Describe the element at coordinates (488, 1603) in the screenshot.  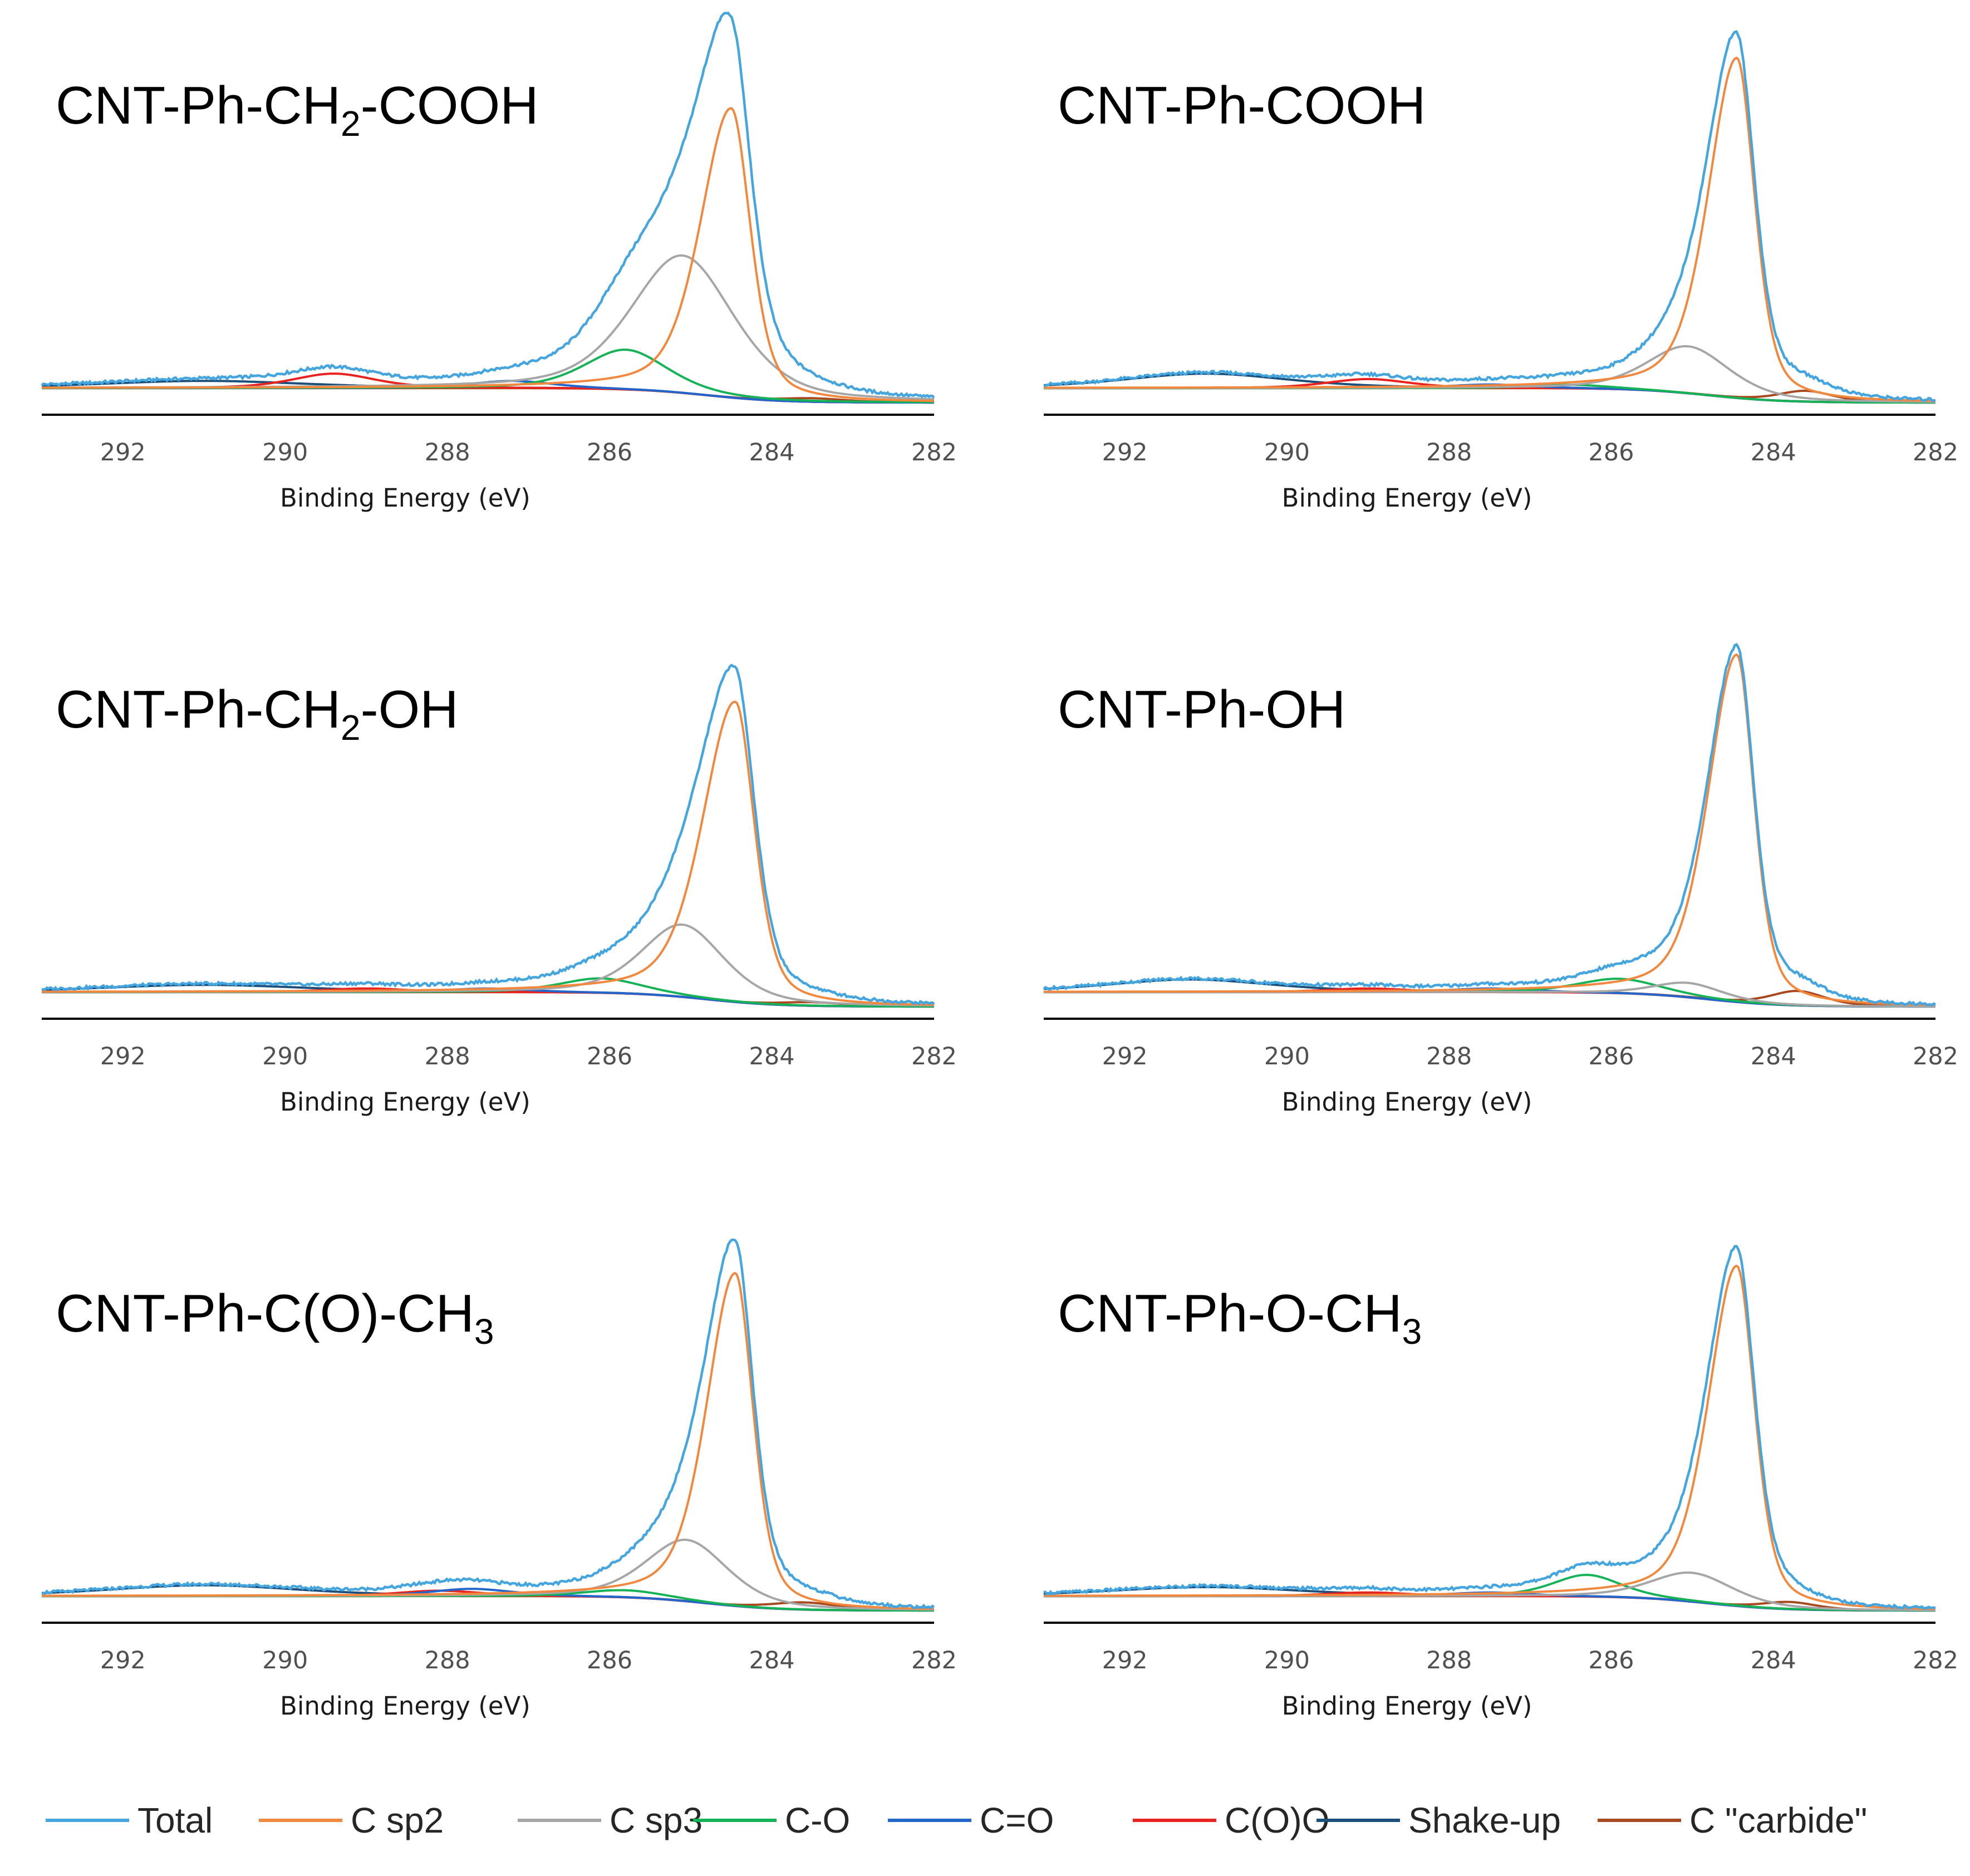
I see `series-carb-coch3` at that location.